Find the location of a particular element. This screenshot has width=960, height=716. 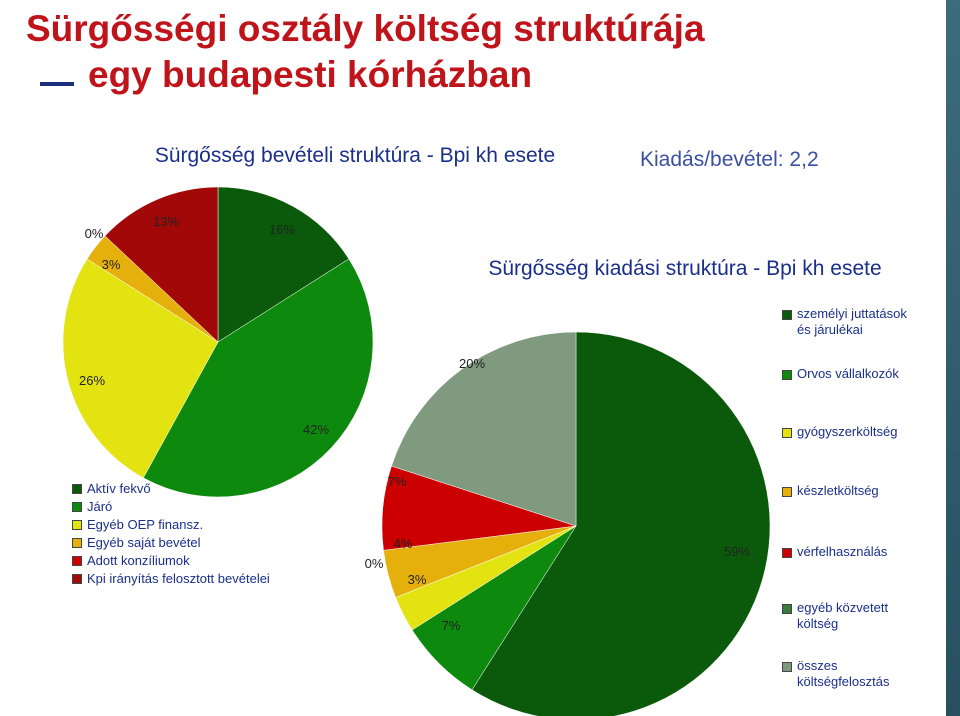

income-legend-label-1: Aktív fekvő is located at coordinates (119, 488).